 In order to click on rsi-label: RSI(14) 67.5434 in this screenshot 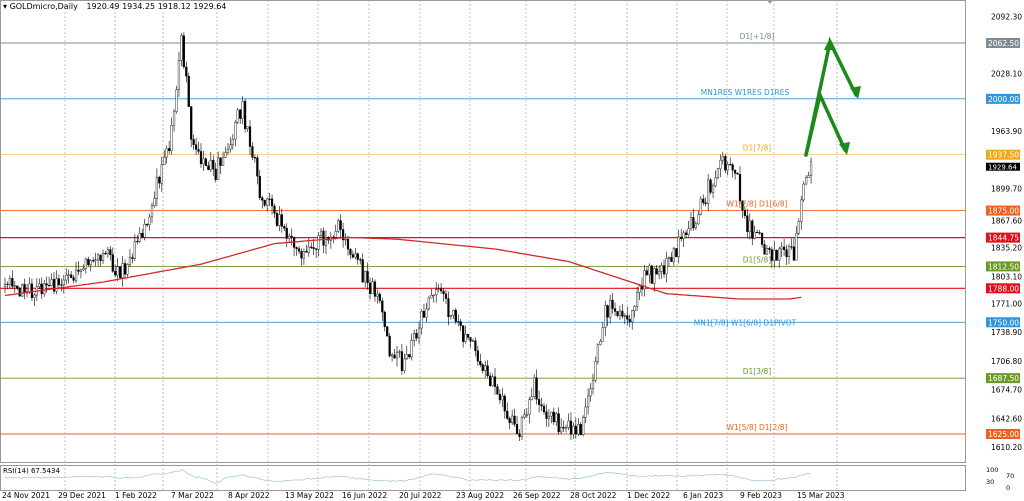, I will do `click(31, 471)`.